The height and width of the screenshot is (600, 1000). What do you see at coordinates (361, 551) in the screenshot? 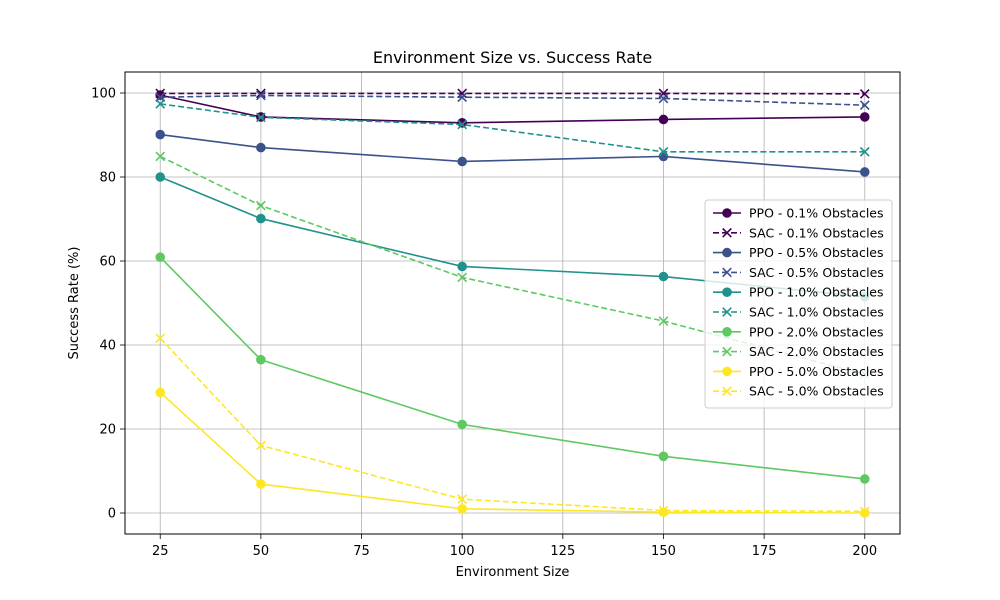
I see `x-tick-label: 75` at bounding box center [361, 551].